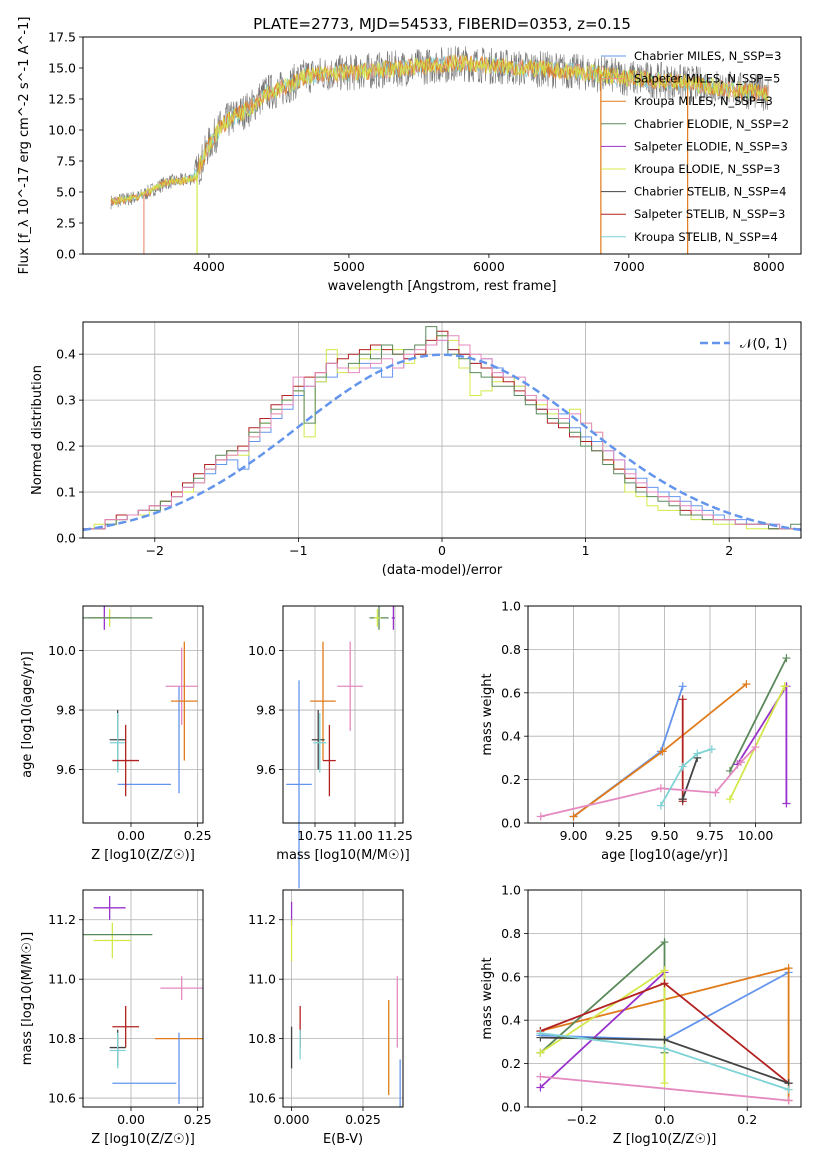 This screenshot has height=1170, width=819. Describe the element at coordinates (395, 835) in the screenshot. I see `x-tick-label: 11.25` at that location.